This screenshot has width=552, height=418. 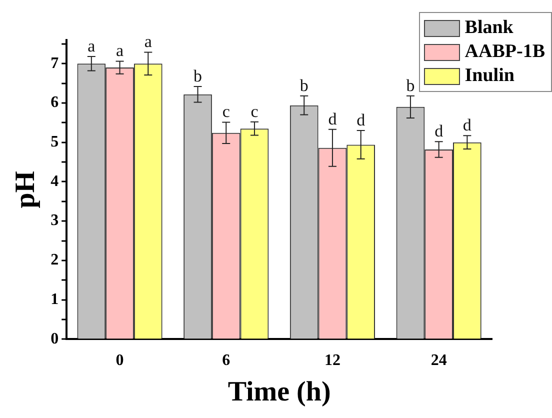 What do you see at coordinates (226, 360) in the screenshot?
I see `x-tick-label: 6` at bounding box center [226, 360].